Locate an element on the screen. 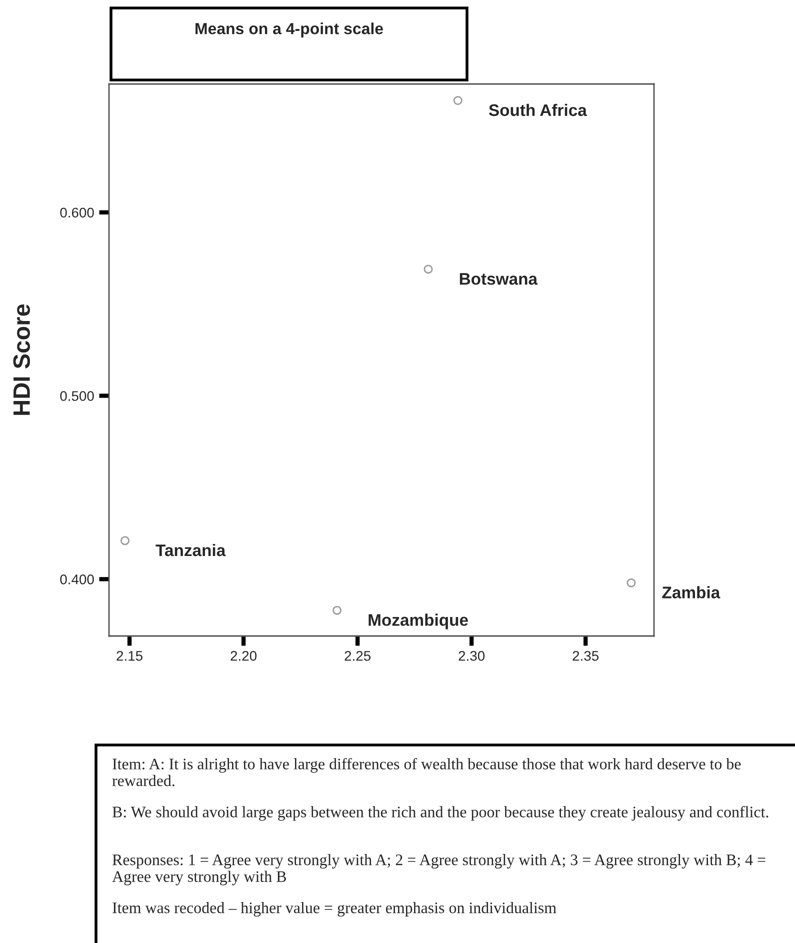 The height and width of the screenshot is (943, 795). annotation: Tanzania is located at coordinates (191, 550).